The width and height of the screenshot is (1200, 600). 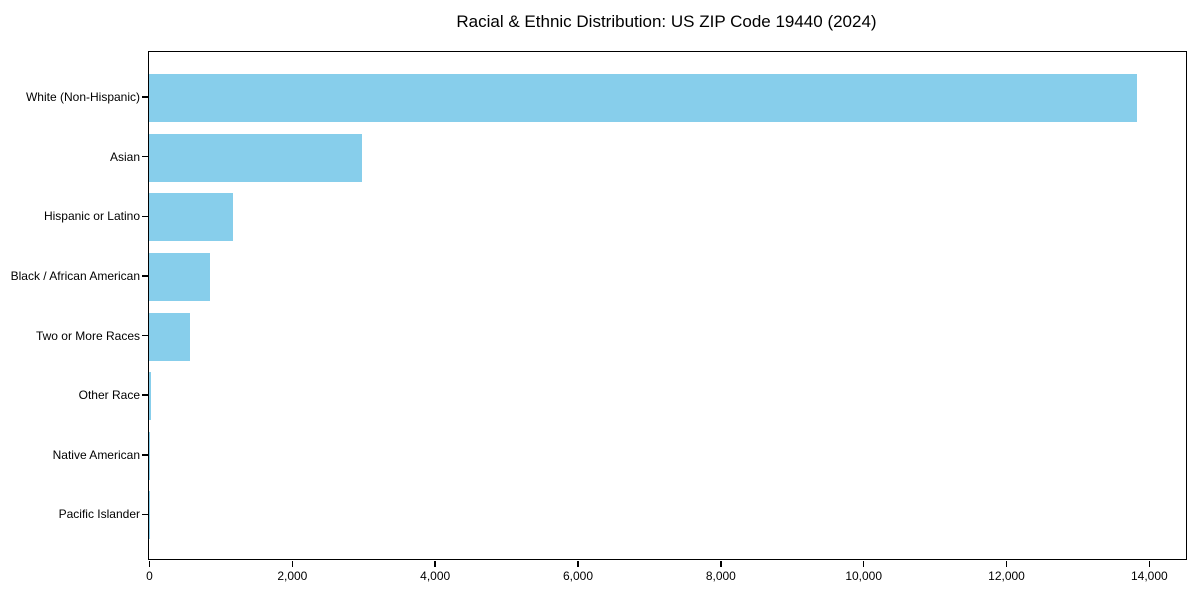 What do you see at coordinates (82, 97) in the screenshot?
I see `y-tick-label: White (Non-Hispanic)` at bounding box center [82, 97].